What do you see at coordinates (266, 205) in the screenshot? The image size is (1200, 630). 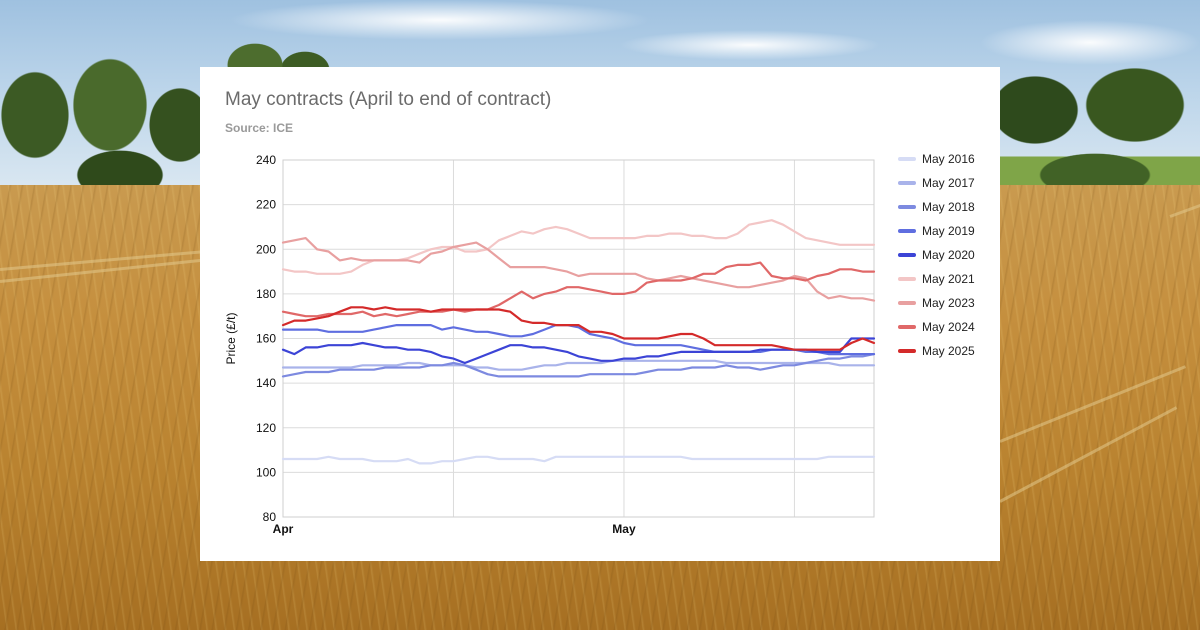 I see `y-tick-label: 220` at bounding box center [266, 205].